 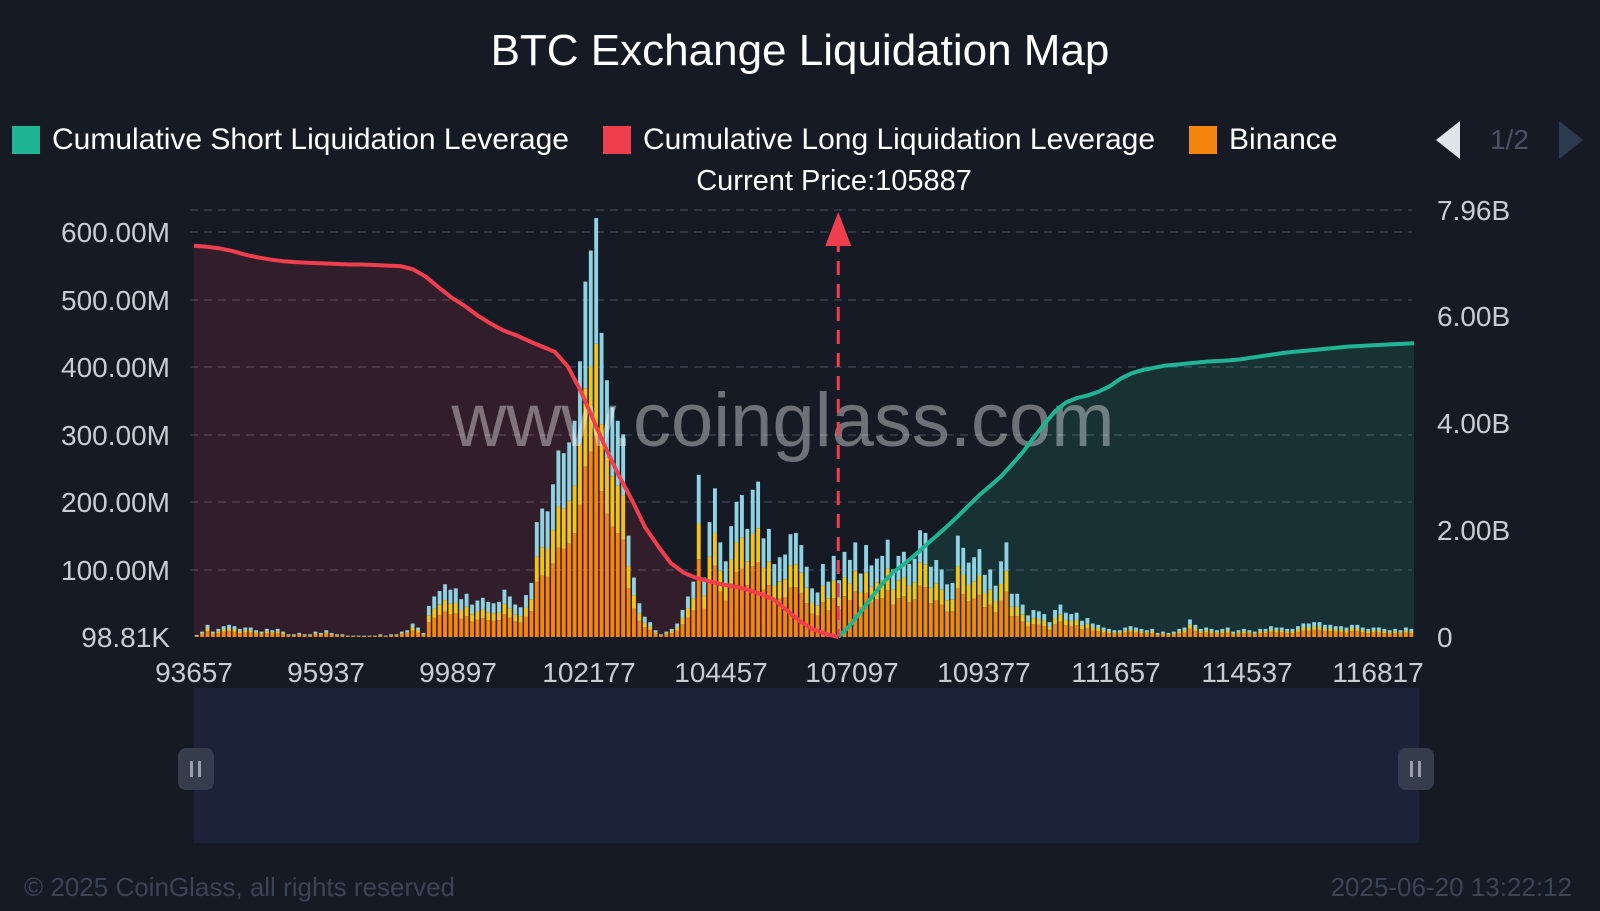 I want to click on range-slider, so click(x=806, y=765).